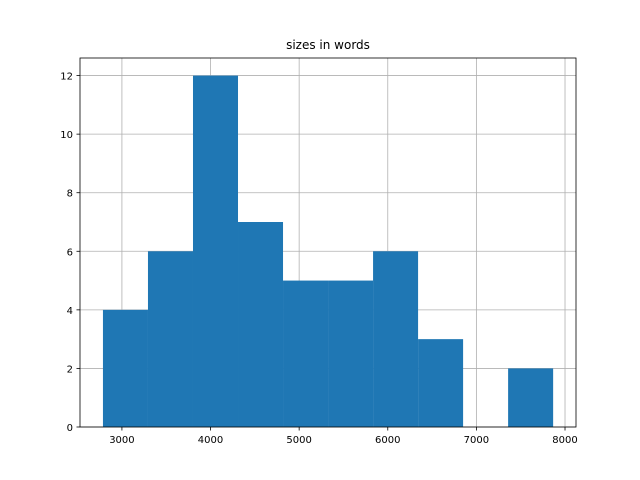 This screenshot has width=640, height=480. I want to click on y-tick-label: 12, so click(66, 77).